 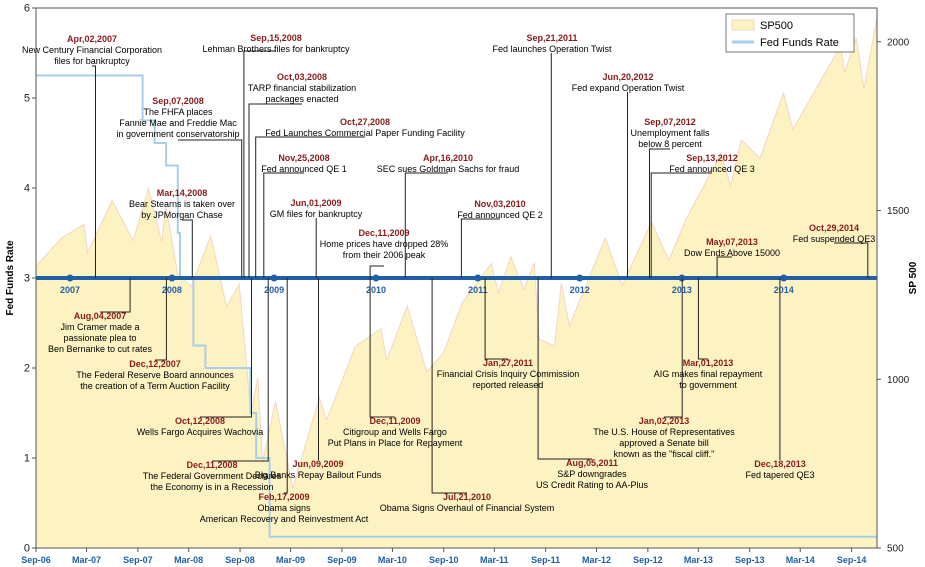 I want to click on annotation-text: Put Plans in Place for Repayment, so click(x=395, y=443).